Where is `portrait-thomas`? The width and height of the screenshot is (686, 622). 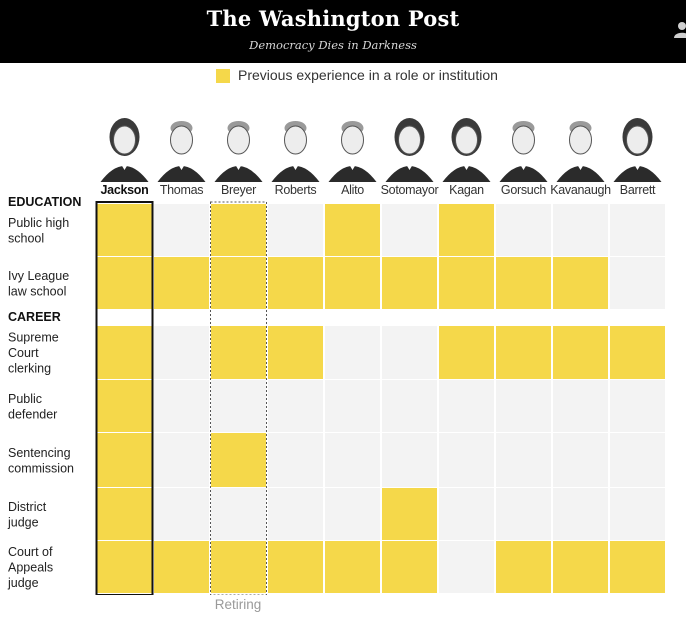
portrait-thomas is located at coordinates (181, 151).